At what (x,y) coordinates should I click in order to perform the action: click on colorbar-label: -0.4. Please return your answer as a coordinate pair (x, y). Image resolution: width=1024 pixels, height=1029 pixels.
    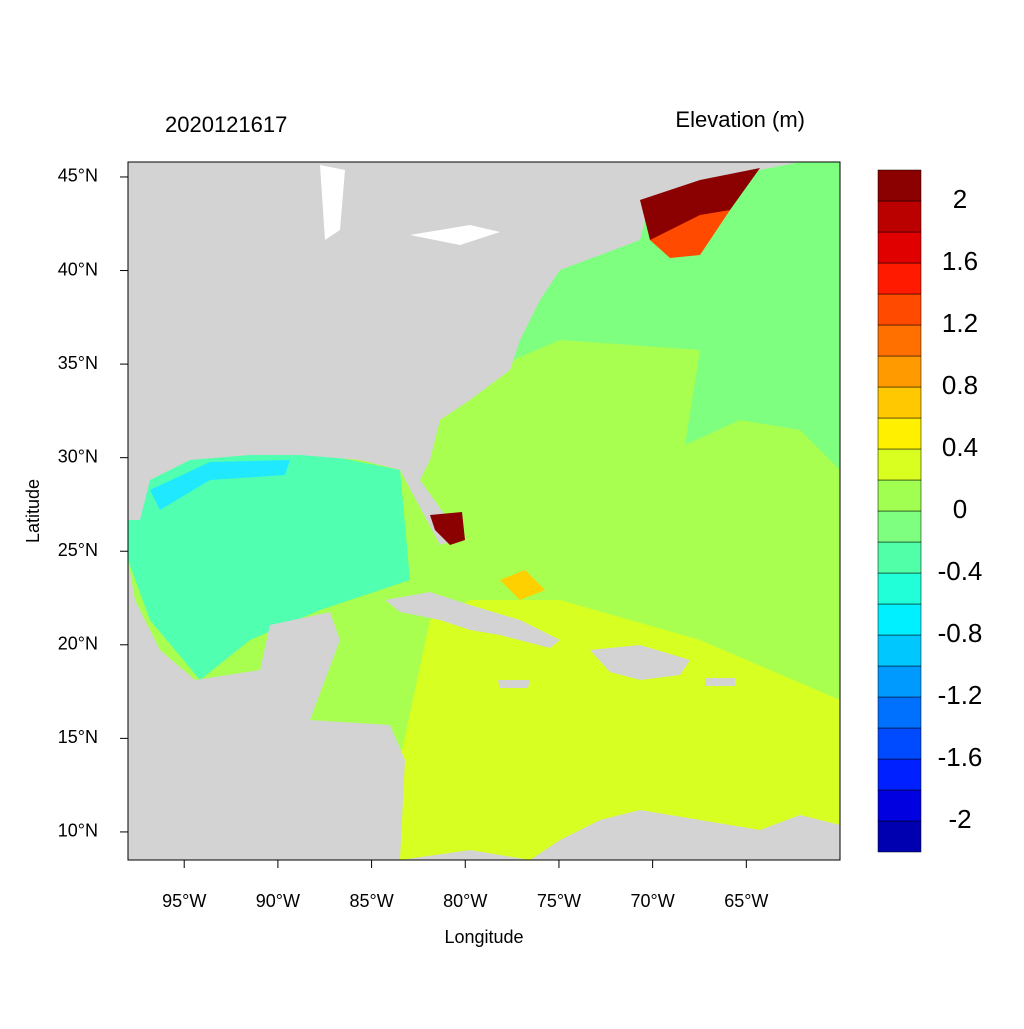
    Looking at the image, I should click on (960, 571).